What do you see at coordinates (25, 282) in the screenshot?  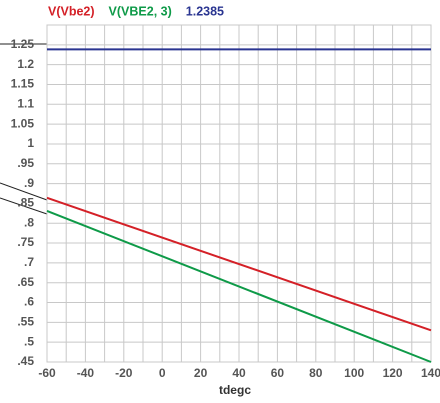 I see `y-tick-label: .65` at bounding box center [25, 282].